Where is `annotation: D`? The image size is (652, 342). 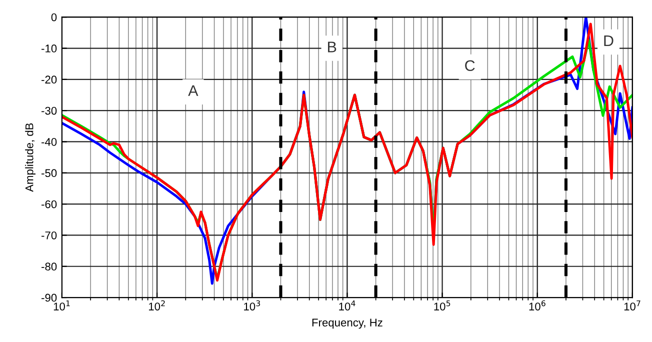
annotation: D is located at coordinates (609, 40).